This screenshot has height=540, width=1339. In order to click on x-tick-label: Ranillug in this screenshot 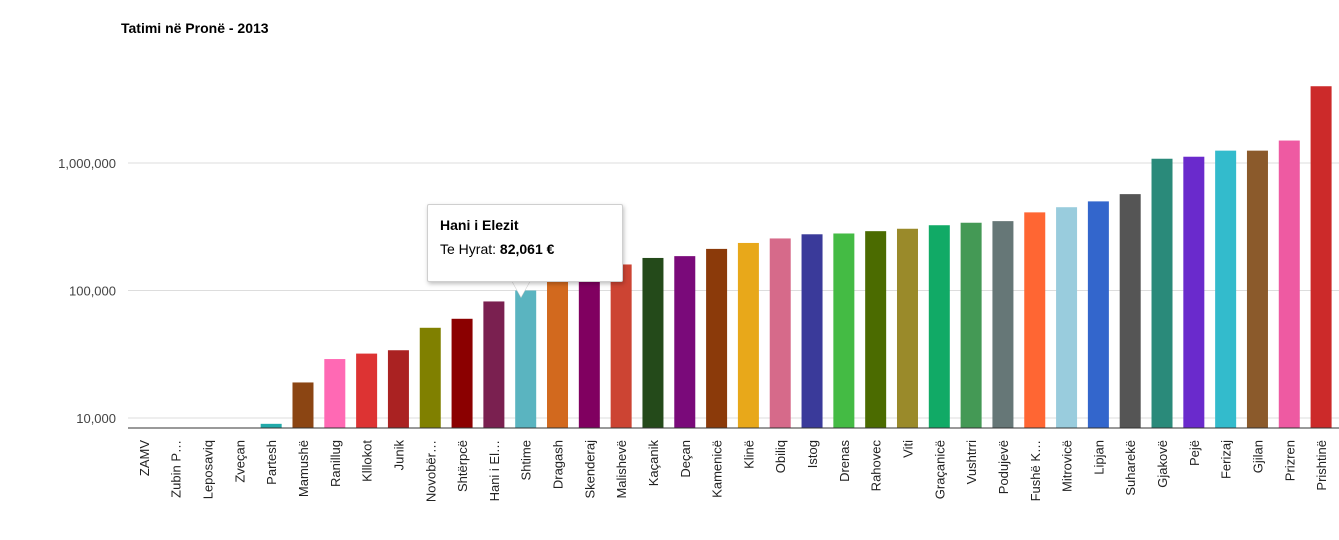, I will do `click(335, 463)`.